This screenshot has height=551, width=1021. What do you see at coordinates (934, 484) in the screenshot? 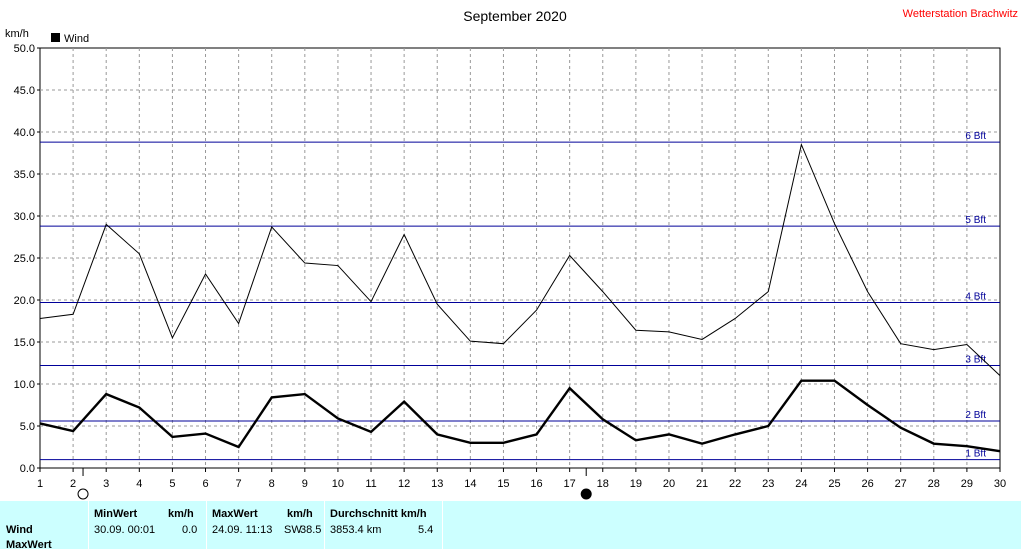
I see `x-tick-label: 28` at bounding box center [934, 484].